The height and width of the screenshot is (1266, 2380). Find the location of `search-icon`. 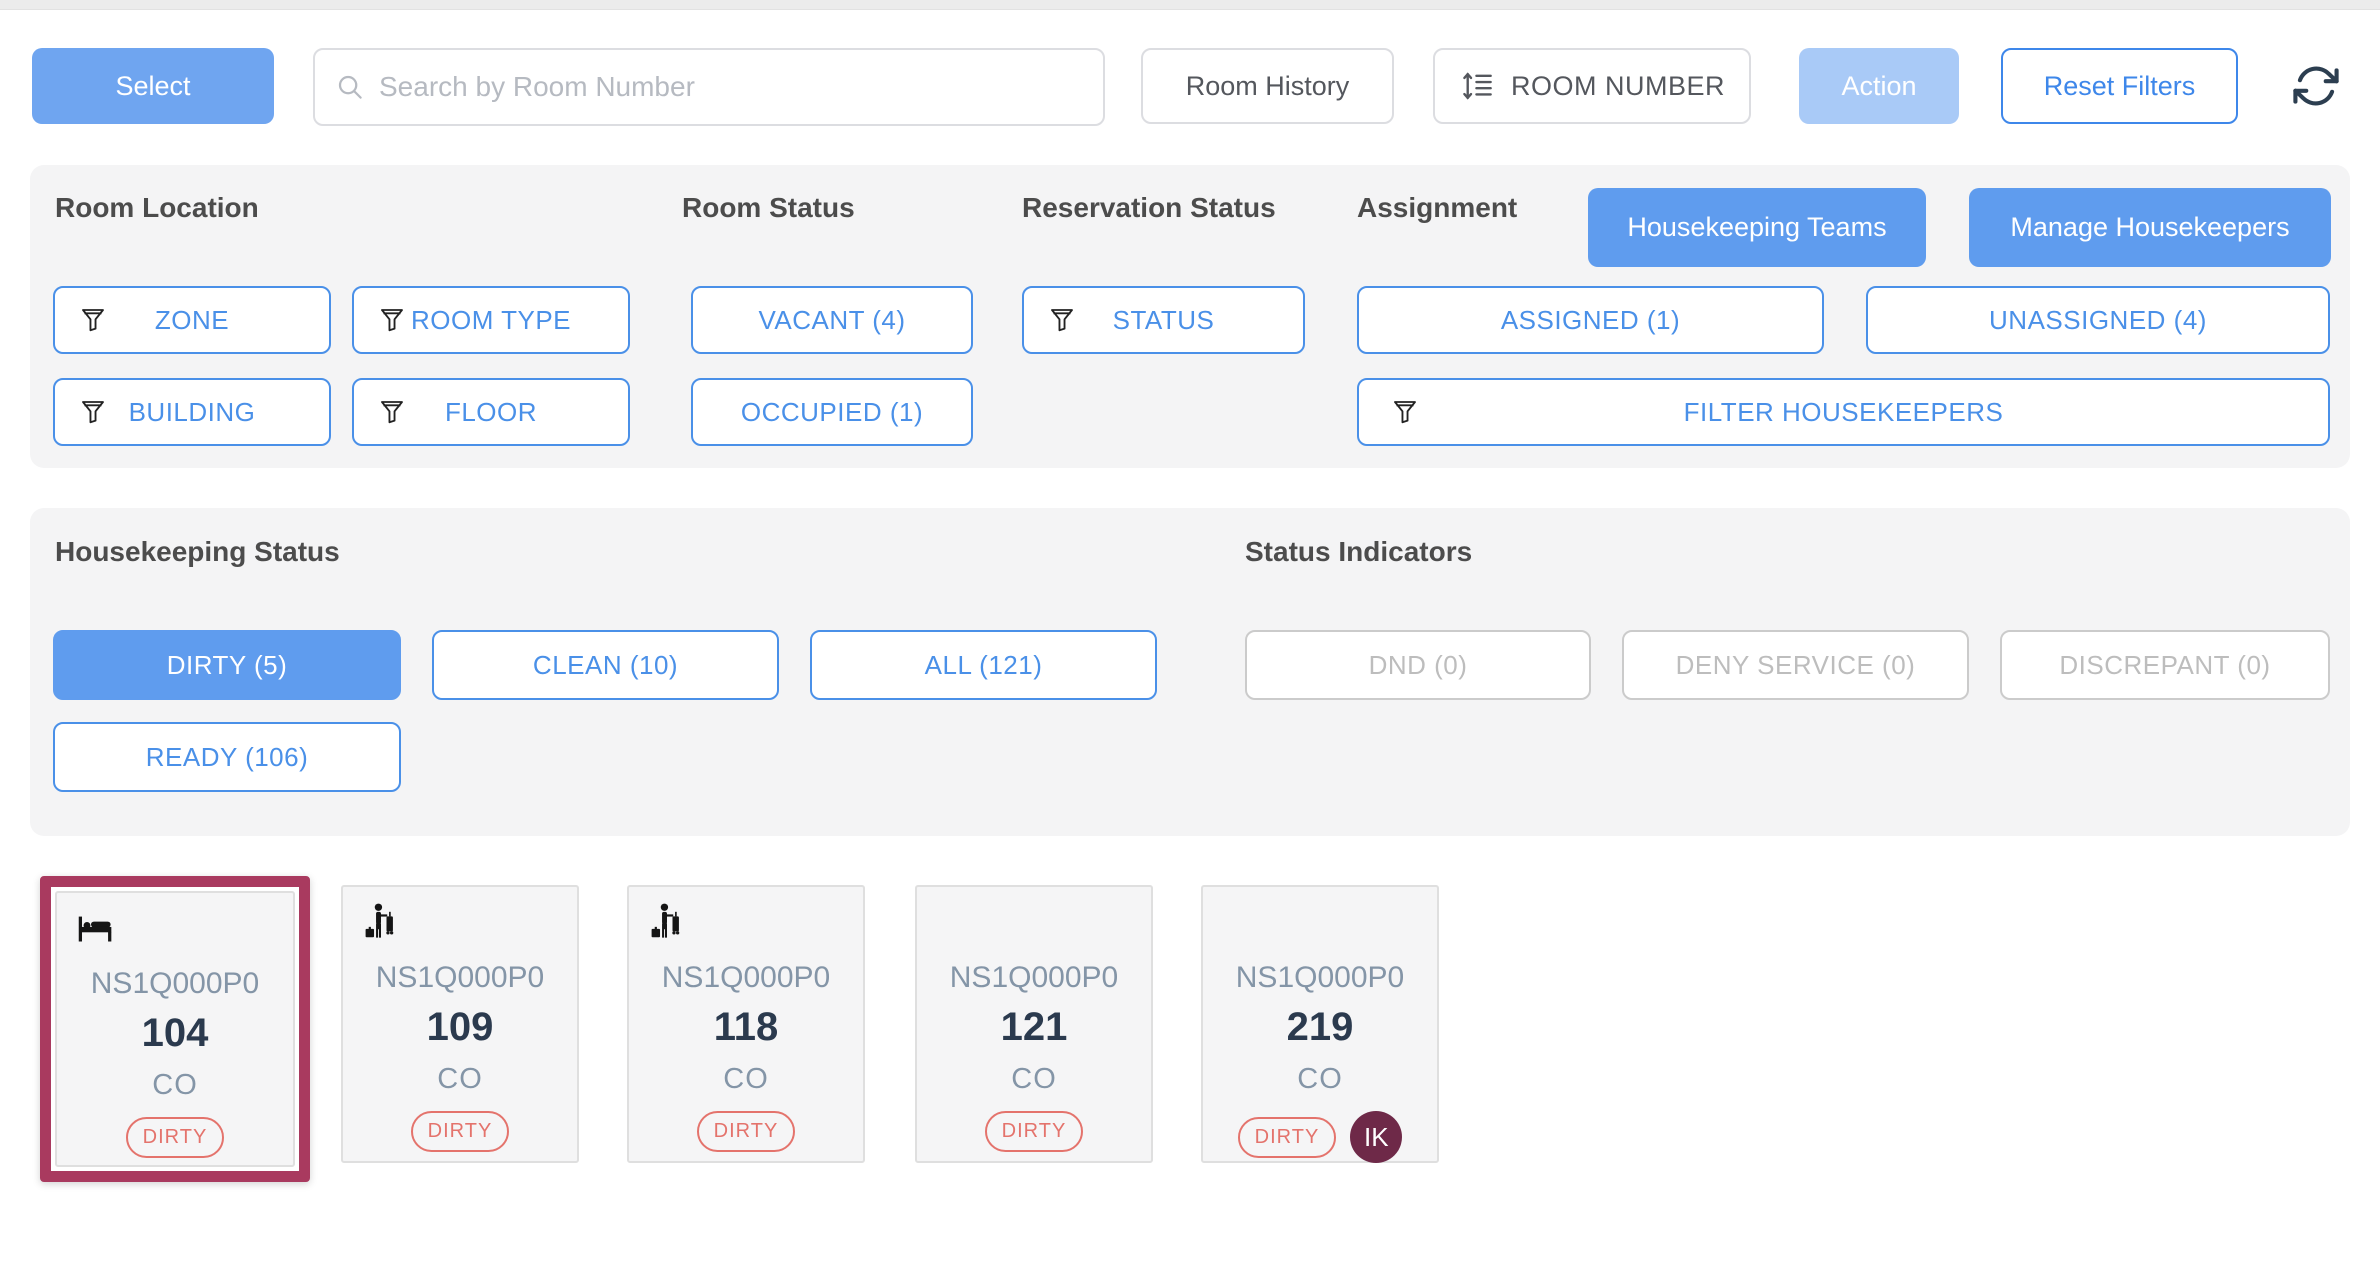

search-icon is located at coordinates (350, 87).